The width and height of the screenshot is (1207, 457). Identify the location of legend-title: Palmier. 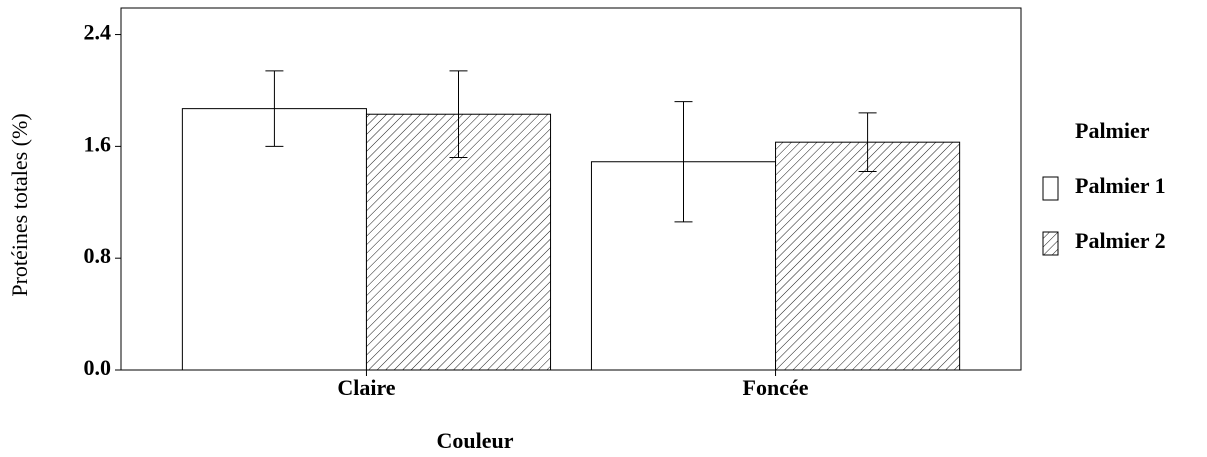
(1112, 130).